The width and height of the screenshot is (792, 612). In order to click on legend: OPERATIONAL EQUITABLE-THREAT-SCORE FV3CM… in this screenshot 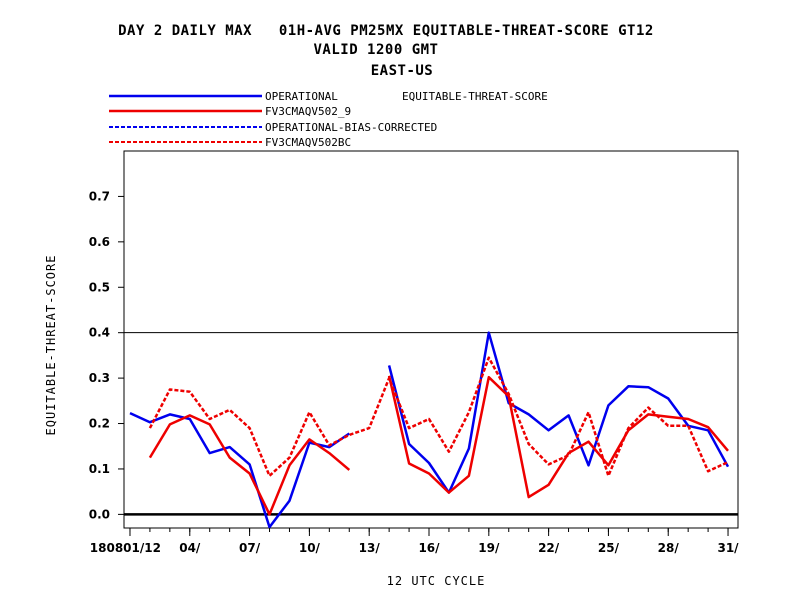, I will do `click(328, 119)`.